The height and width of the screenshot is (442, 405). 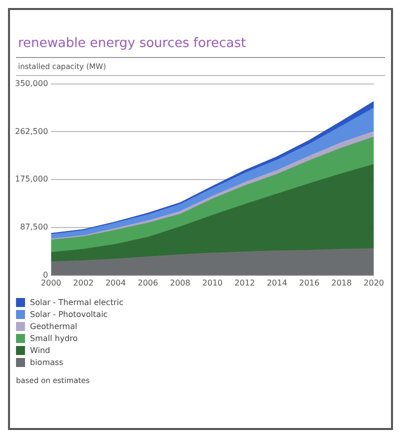 What do you see at coordinates (341, 283) in the screenshot?
I see `x-tick-label: 2018` at bounding box center [341, 283].